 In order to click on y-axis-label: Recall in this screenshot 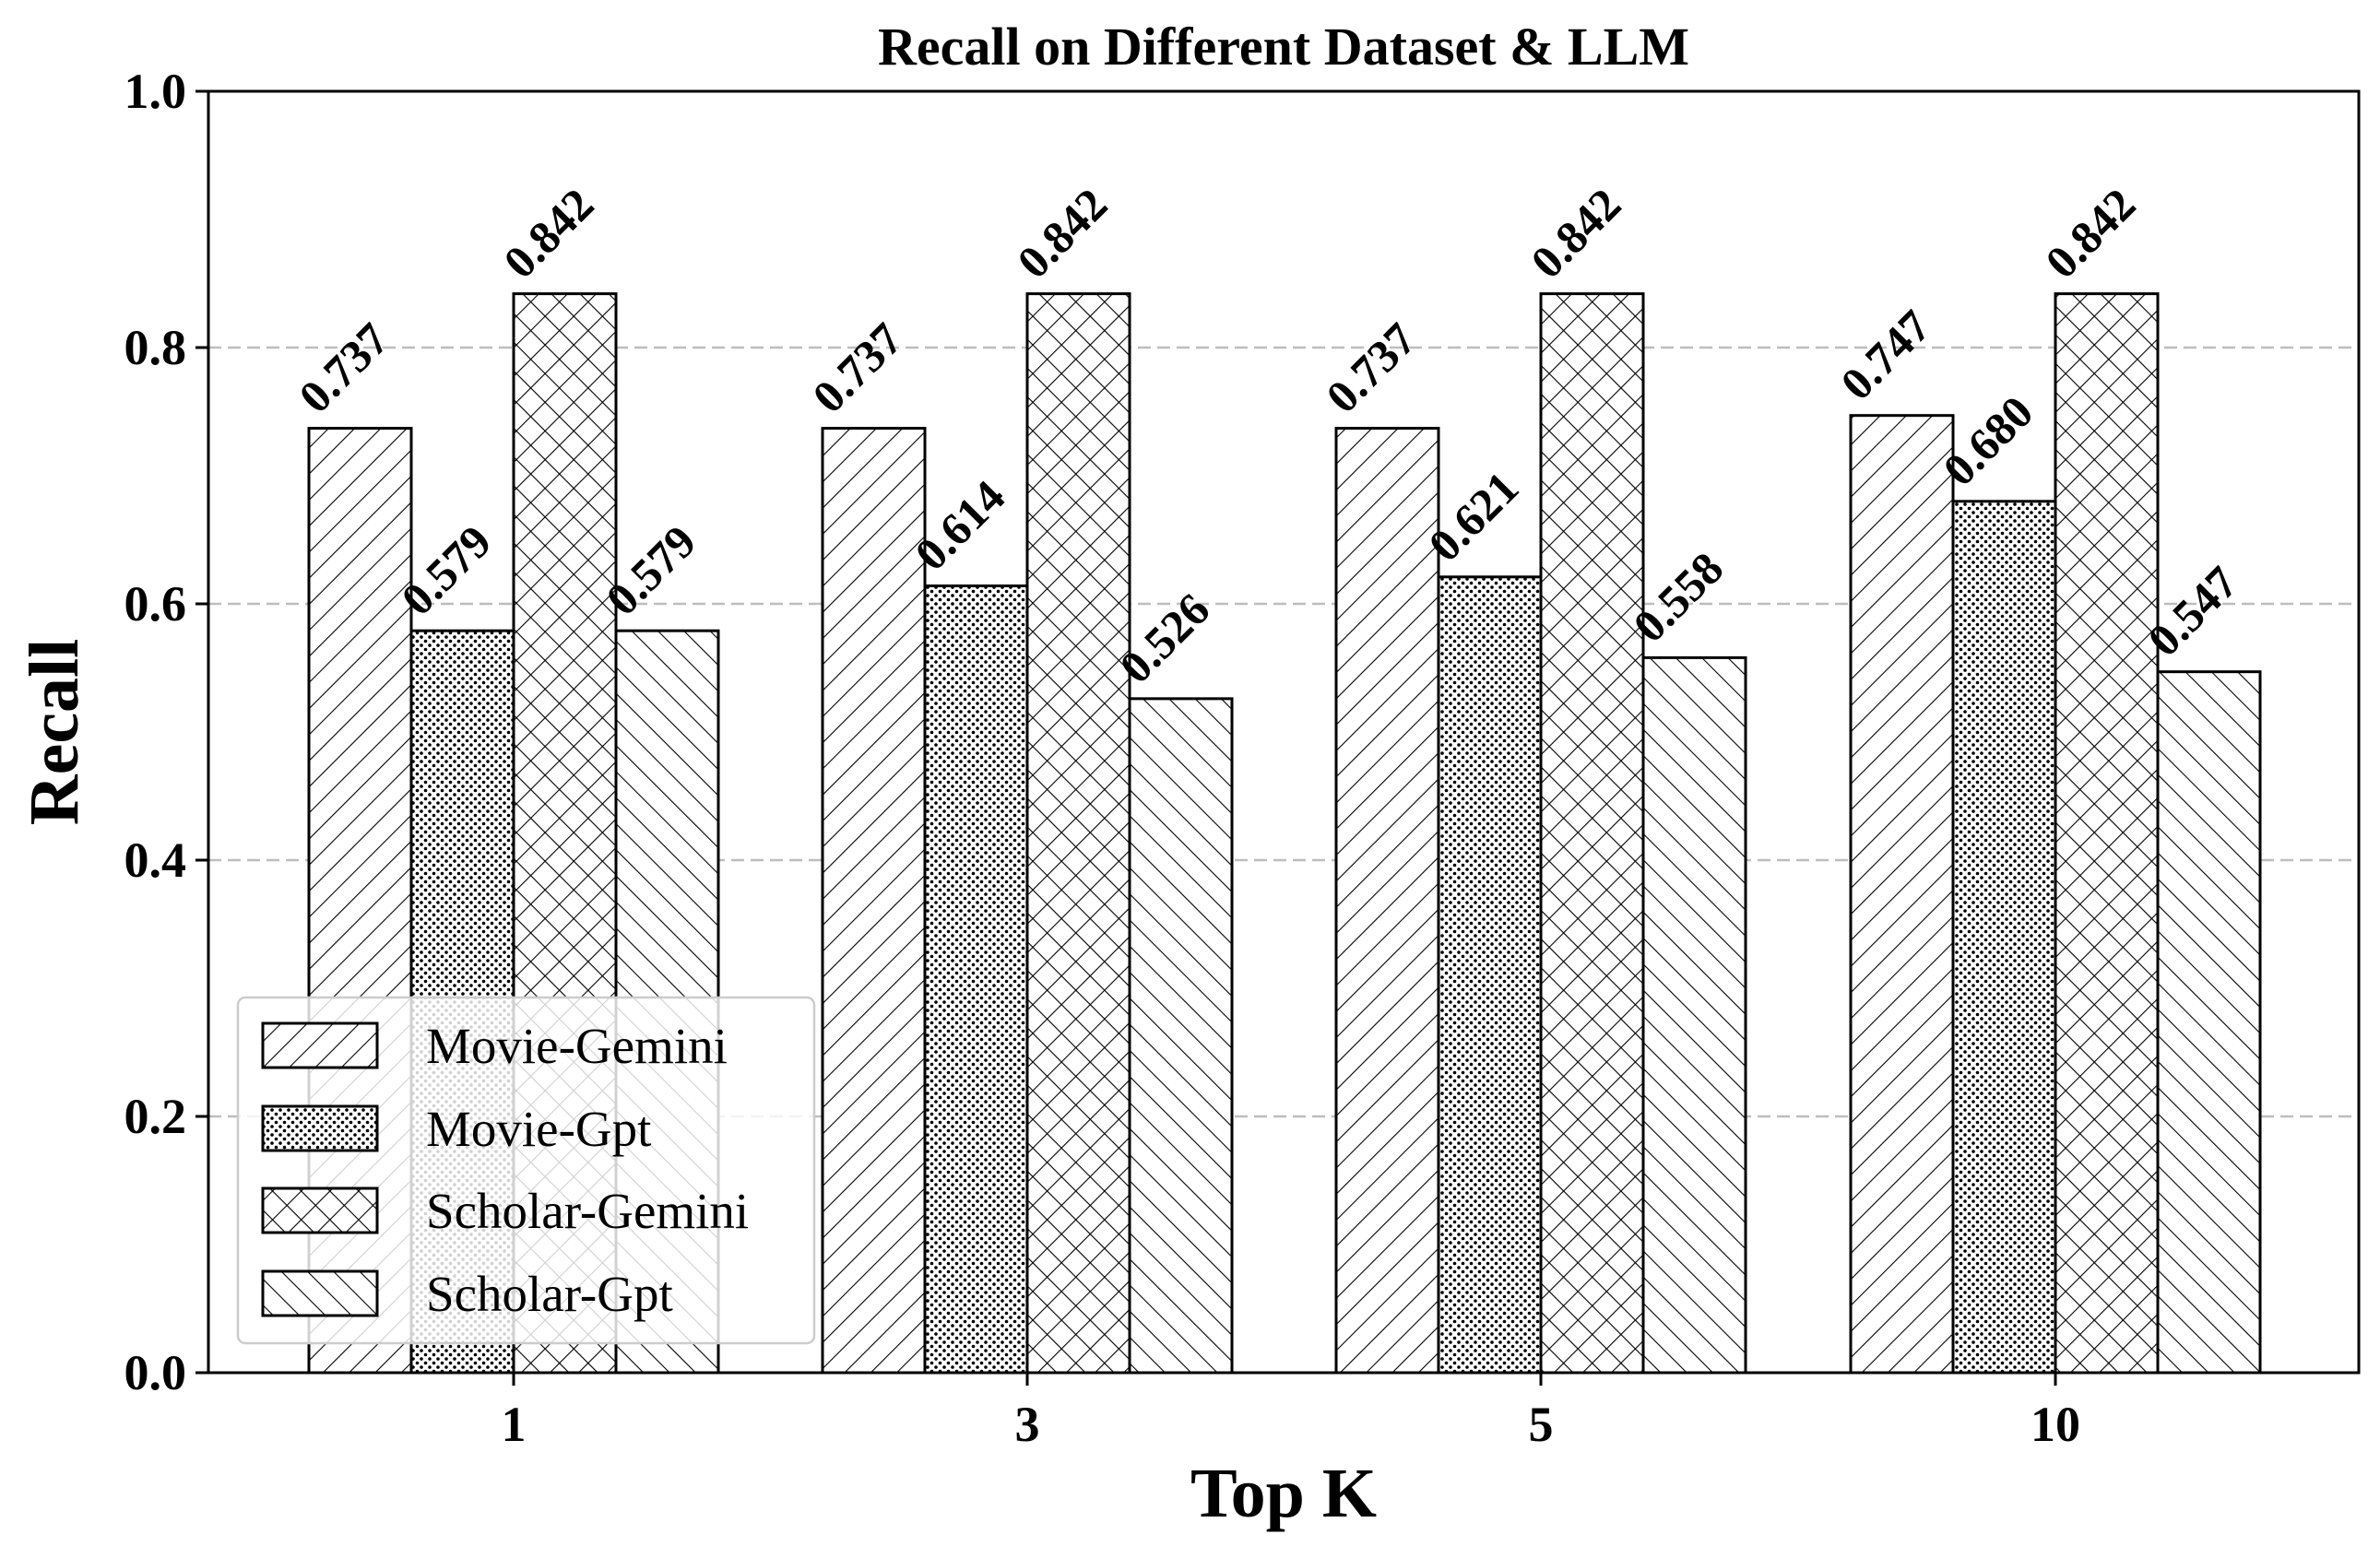, I will do `click(54, 732)`.